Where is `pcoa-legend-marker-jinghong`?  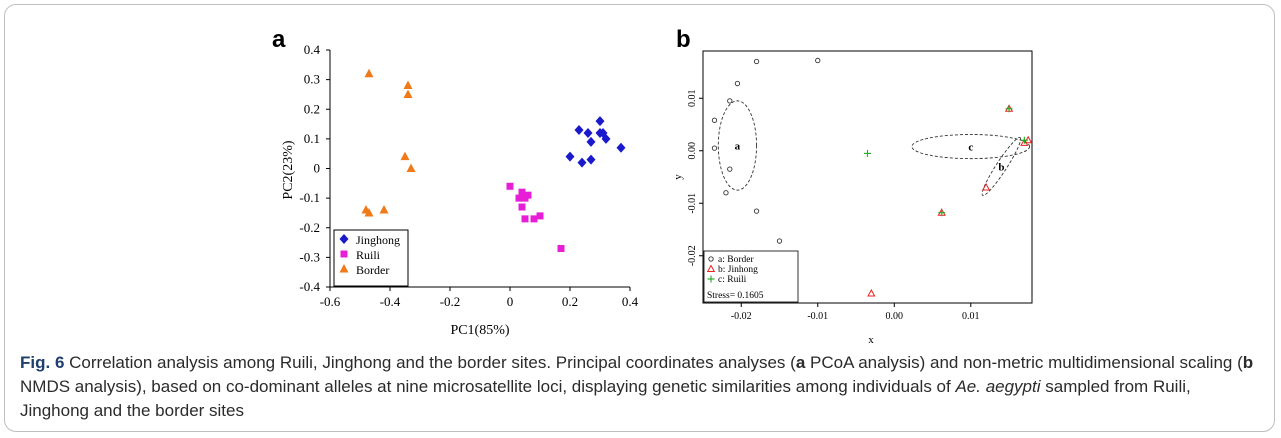
pcoa-legend-marker-jinghong is located at coordinates (344, 239).